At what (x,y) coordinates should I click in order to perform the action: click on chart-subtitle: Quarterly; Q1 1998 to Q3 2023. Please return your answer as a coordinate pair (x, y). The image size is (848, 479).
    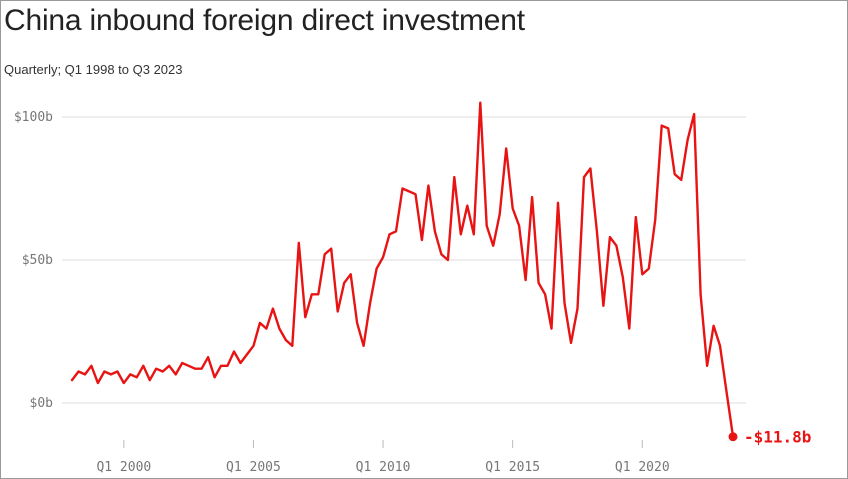
    Looking at the image, I should click on (93, 69).